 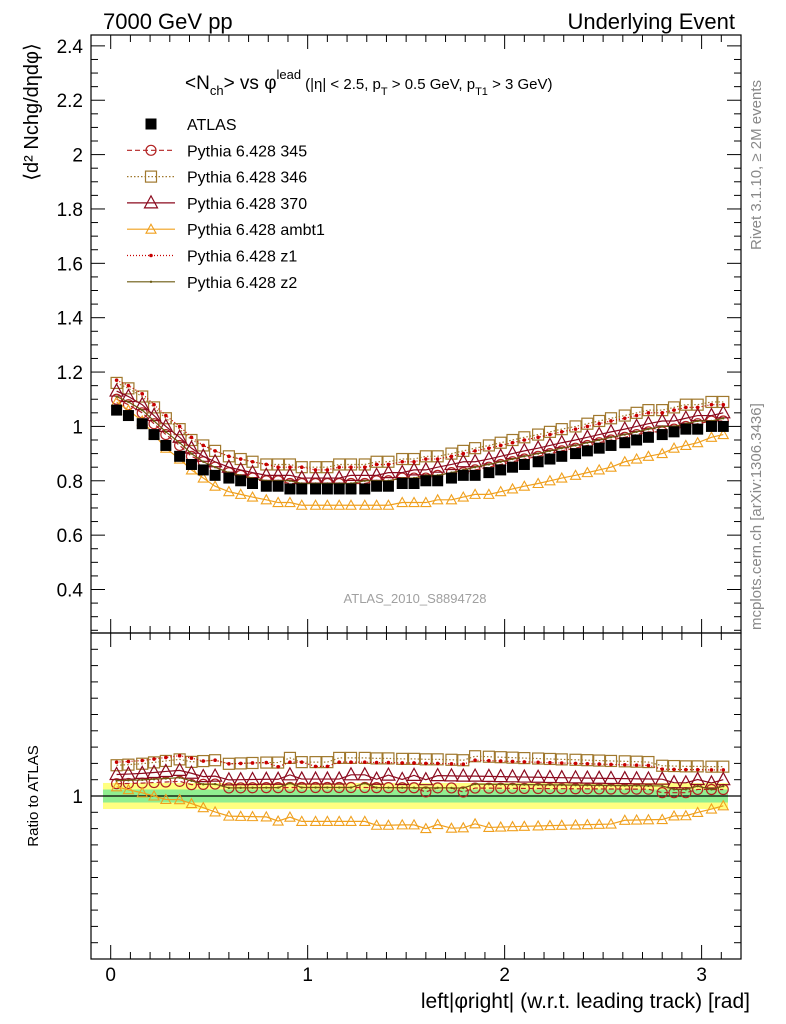 I want to click on legend-item-ambt1: Pythia 6.428 ambt1, so click(x=226, y=230).